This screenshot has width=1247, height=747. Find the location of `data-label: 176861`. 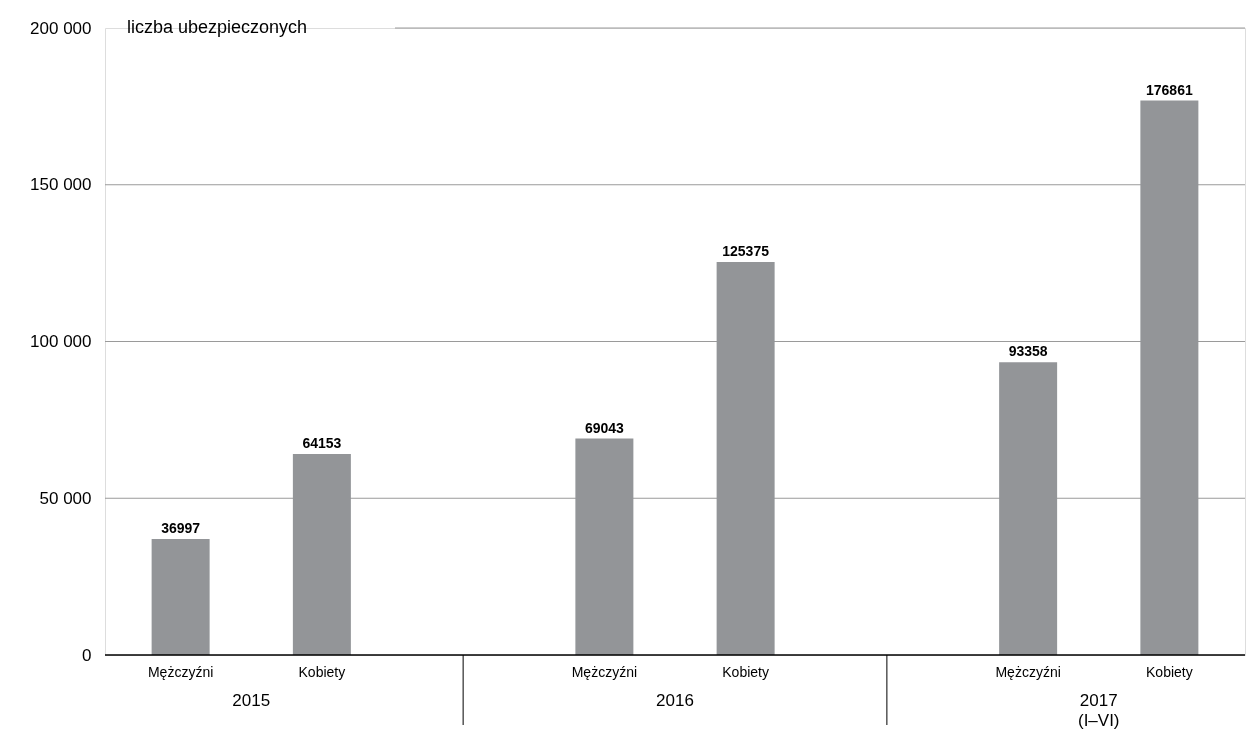

data-label: 176861 is located at coordinates (1169, 89).